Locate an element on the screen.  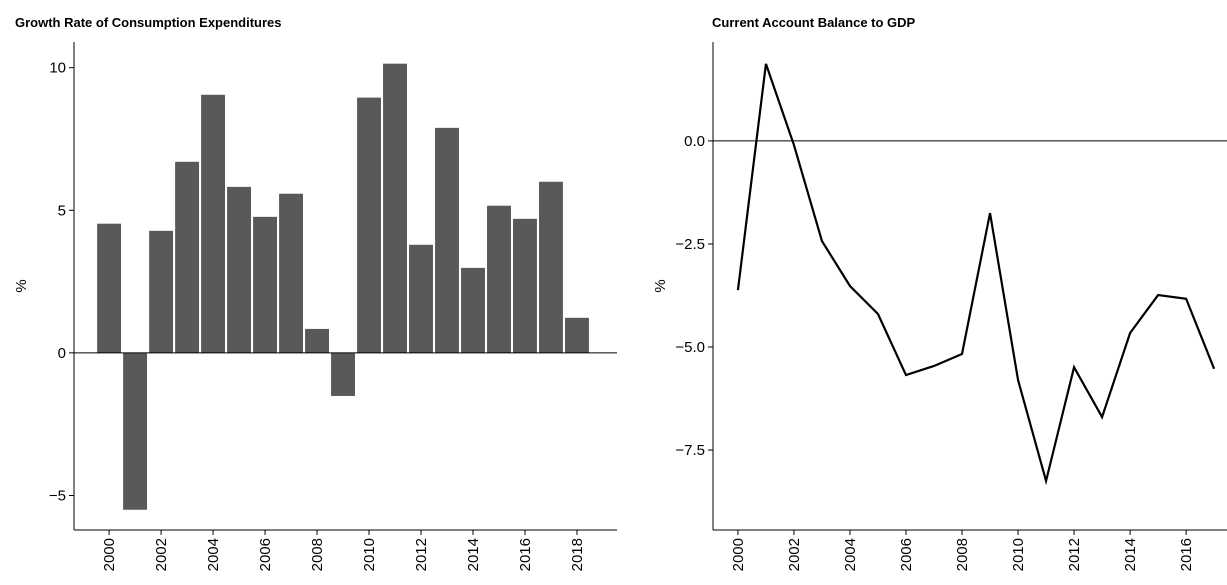
y-tick-label: −2.5 is located at coordinates (690, 244).